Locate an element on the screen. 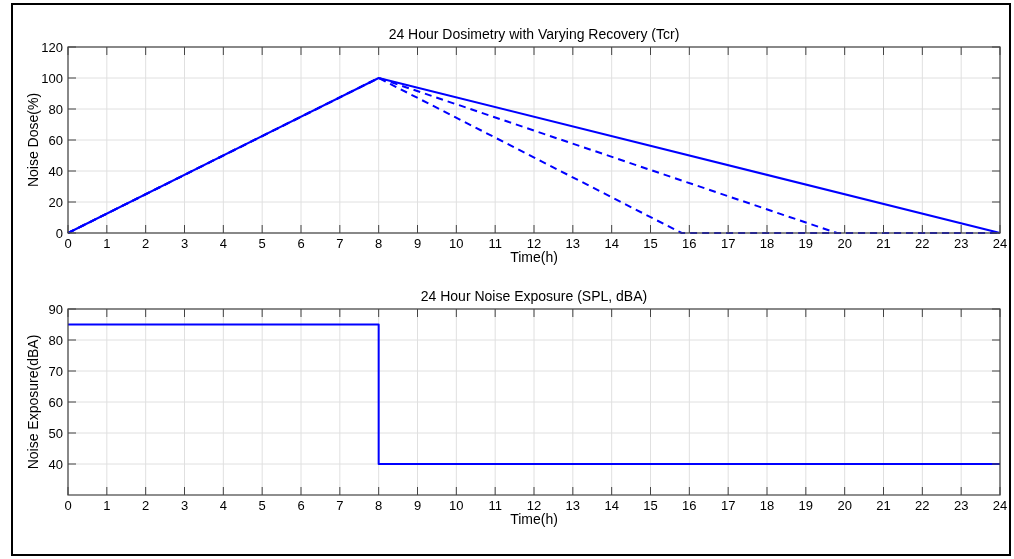  chart-title: 24 Hour Dosimetry with Varying Recovery (Tcr) is located at coordinates (534, 34).